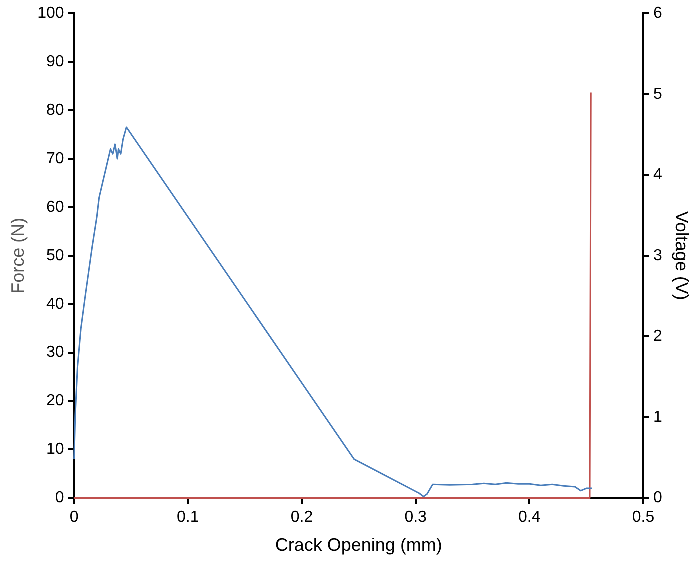 The image size is (700, 565). I want to click on y2-tick-label: 1, so click(658, 417).